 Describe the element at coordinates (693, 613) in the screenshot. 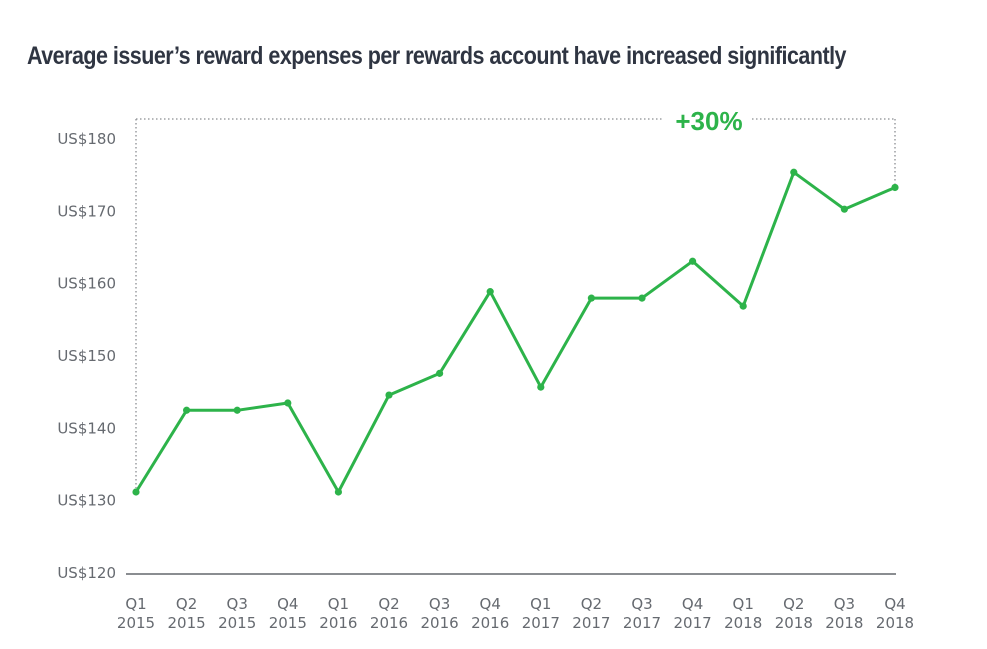

I see `x-tick-label: Q4 2017` at that location.